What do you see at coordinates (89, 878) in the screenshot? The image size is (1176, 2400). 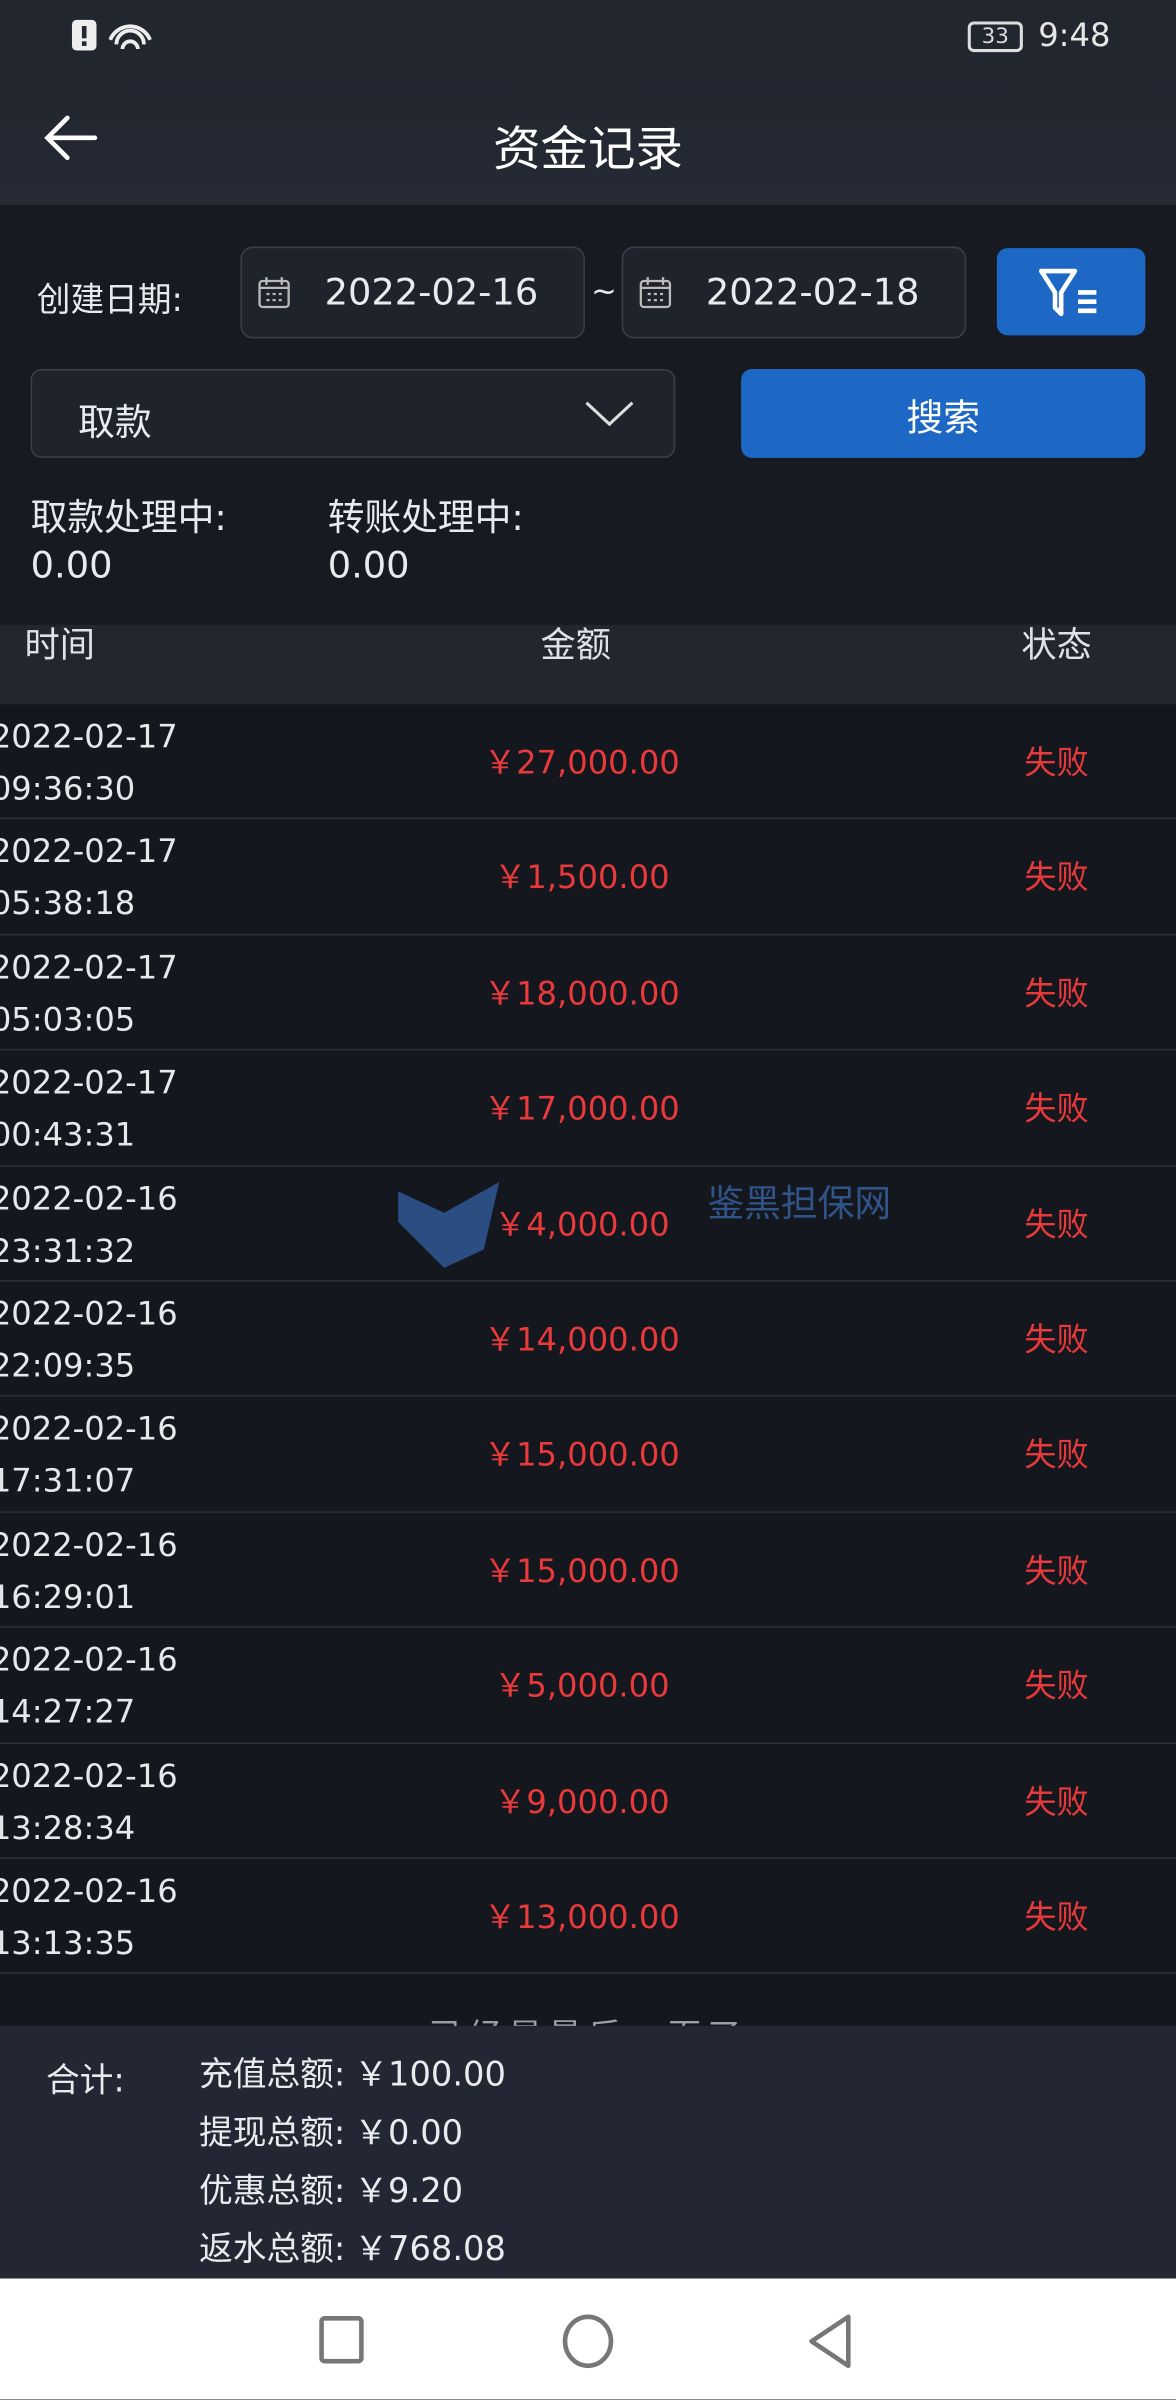 I see `row-datetime: 2022-02-17 05:38:18` at bounding box center [89, 878].